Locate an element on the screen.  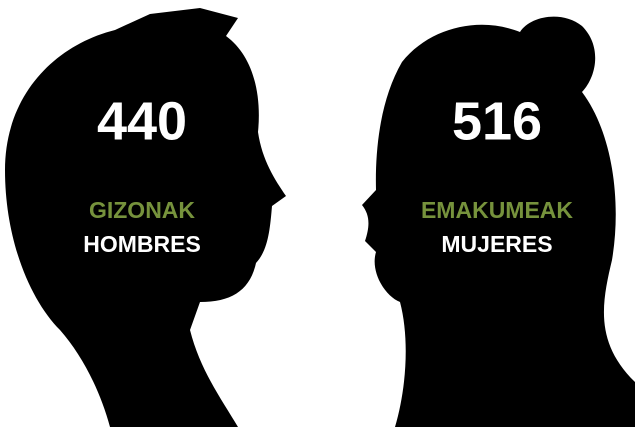
label-basque: EMAKUMEAK is located at coordinates (497, 210).